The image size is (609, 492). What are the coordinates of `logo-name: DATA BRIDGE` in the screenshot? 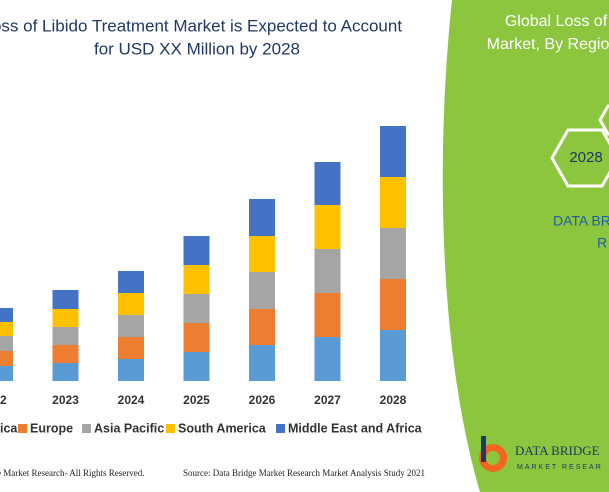 It's located at (557, 450).